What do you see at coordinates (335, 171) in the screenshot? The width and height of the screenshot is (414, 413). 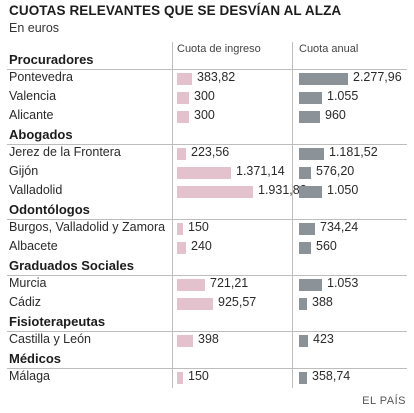 I see `value-anual: 576,20` at bounding box center [335, 171].